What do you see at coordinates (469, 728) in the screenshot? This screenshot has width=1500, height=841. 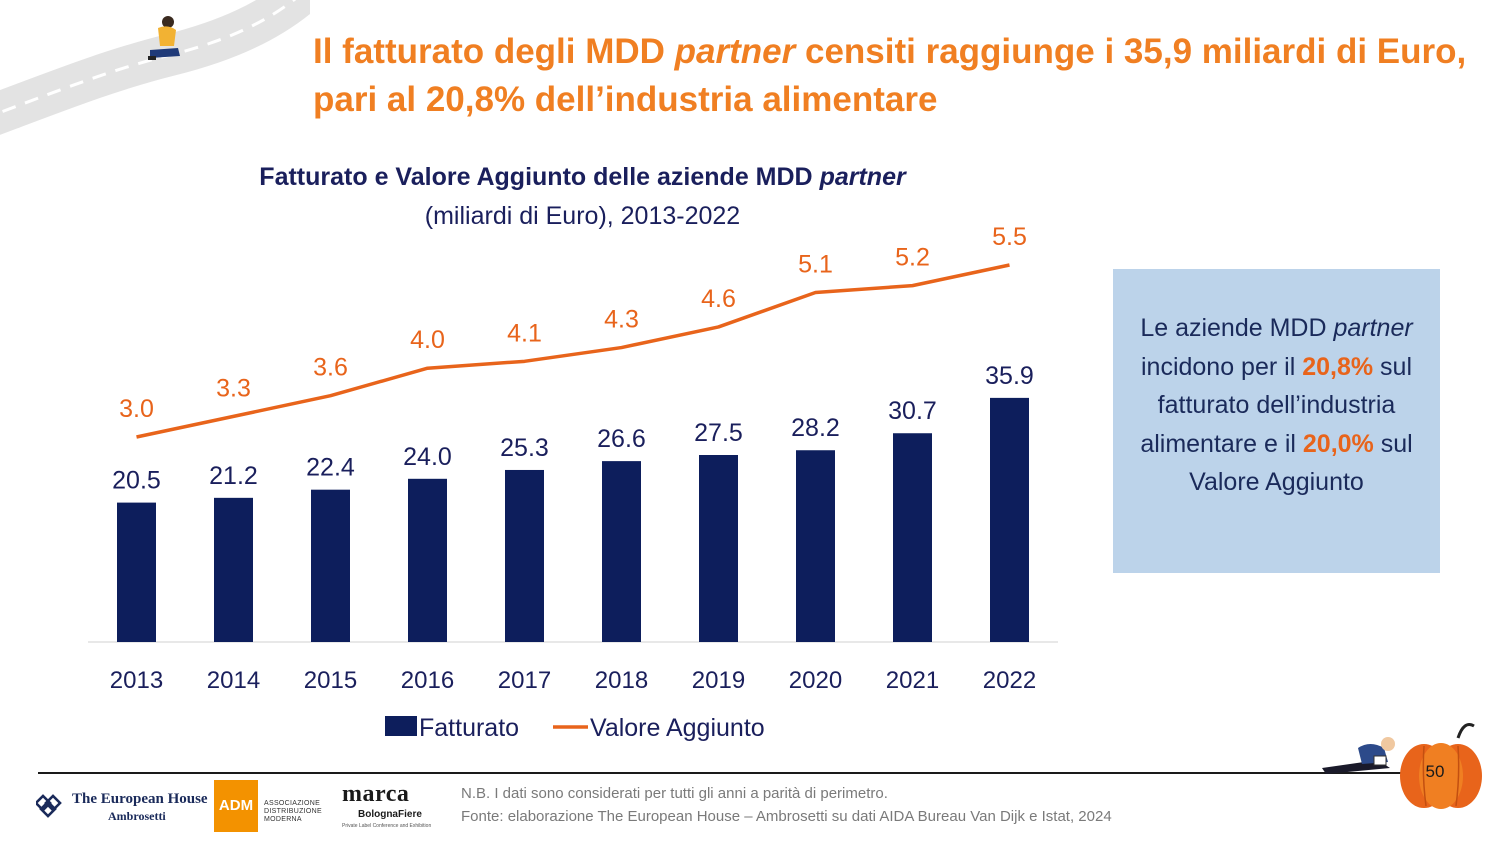 I see `legend-label-fatturato: Fatturato` at bounding box center [469, 728].